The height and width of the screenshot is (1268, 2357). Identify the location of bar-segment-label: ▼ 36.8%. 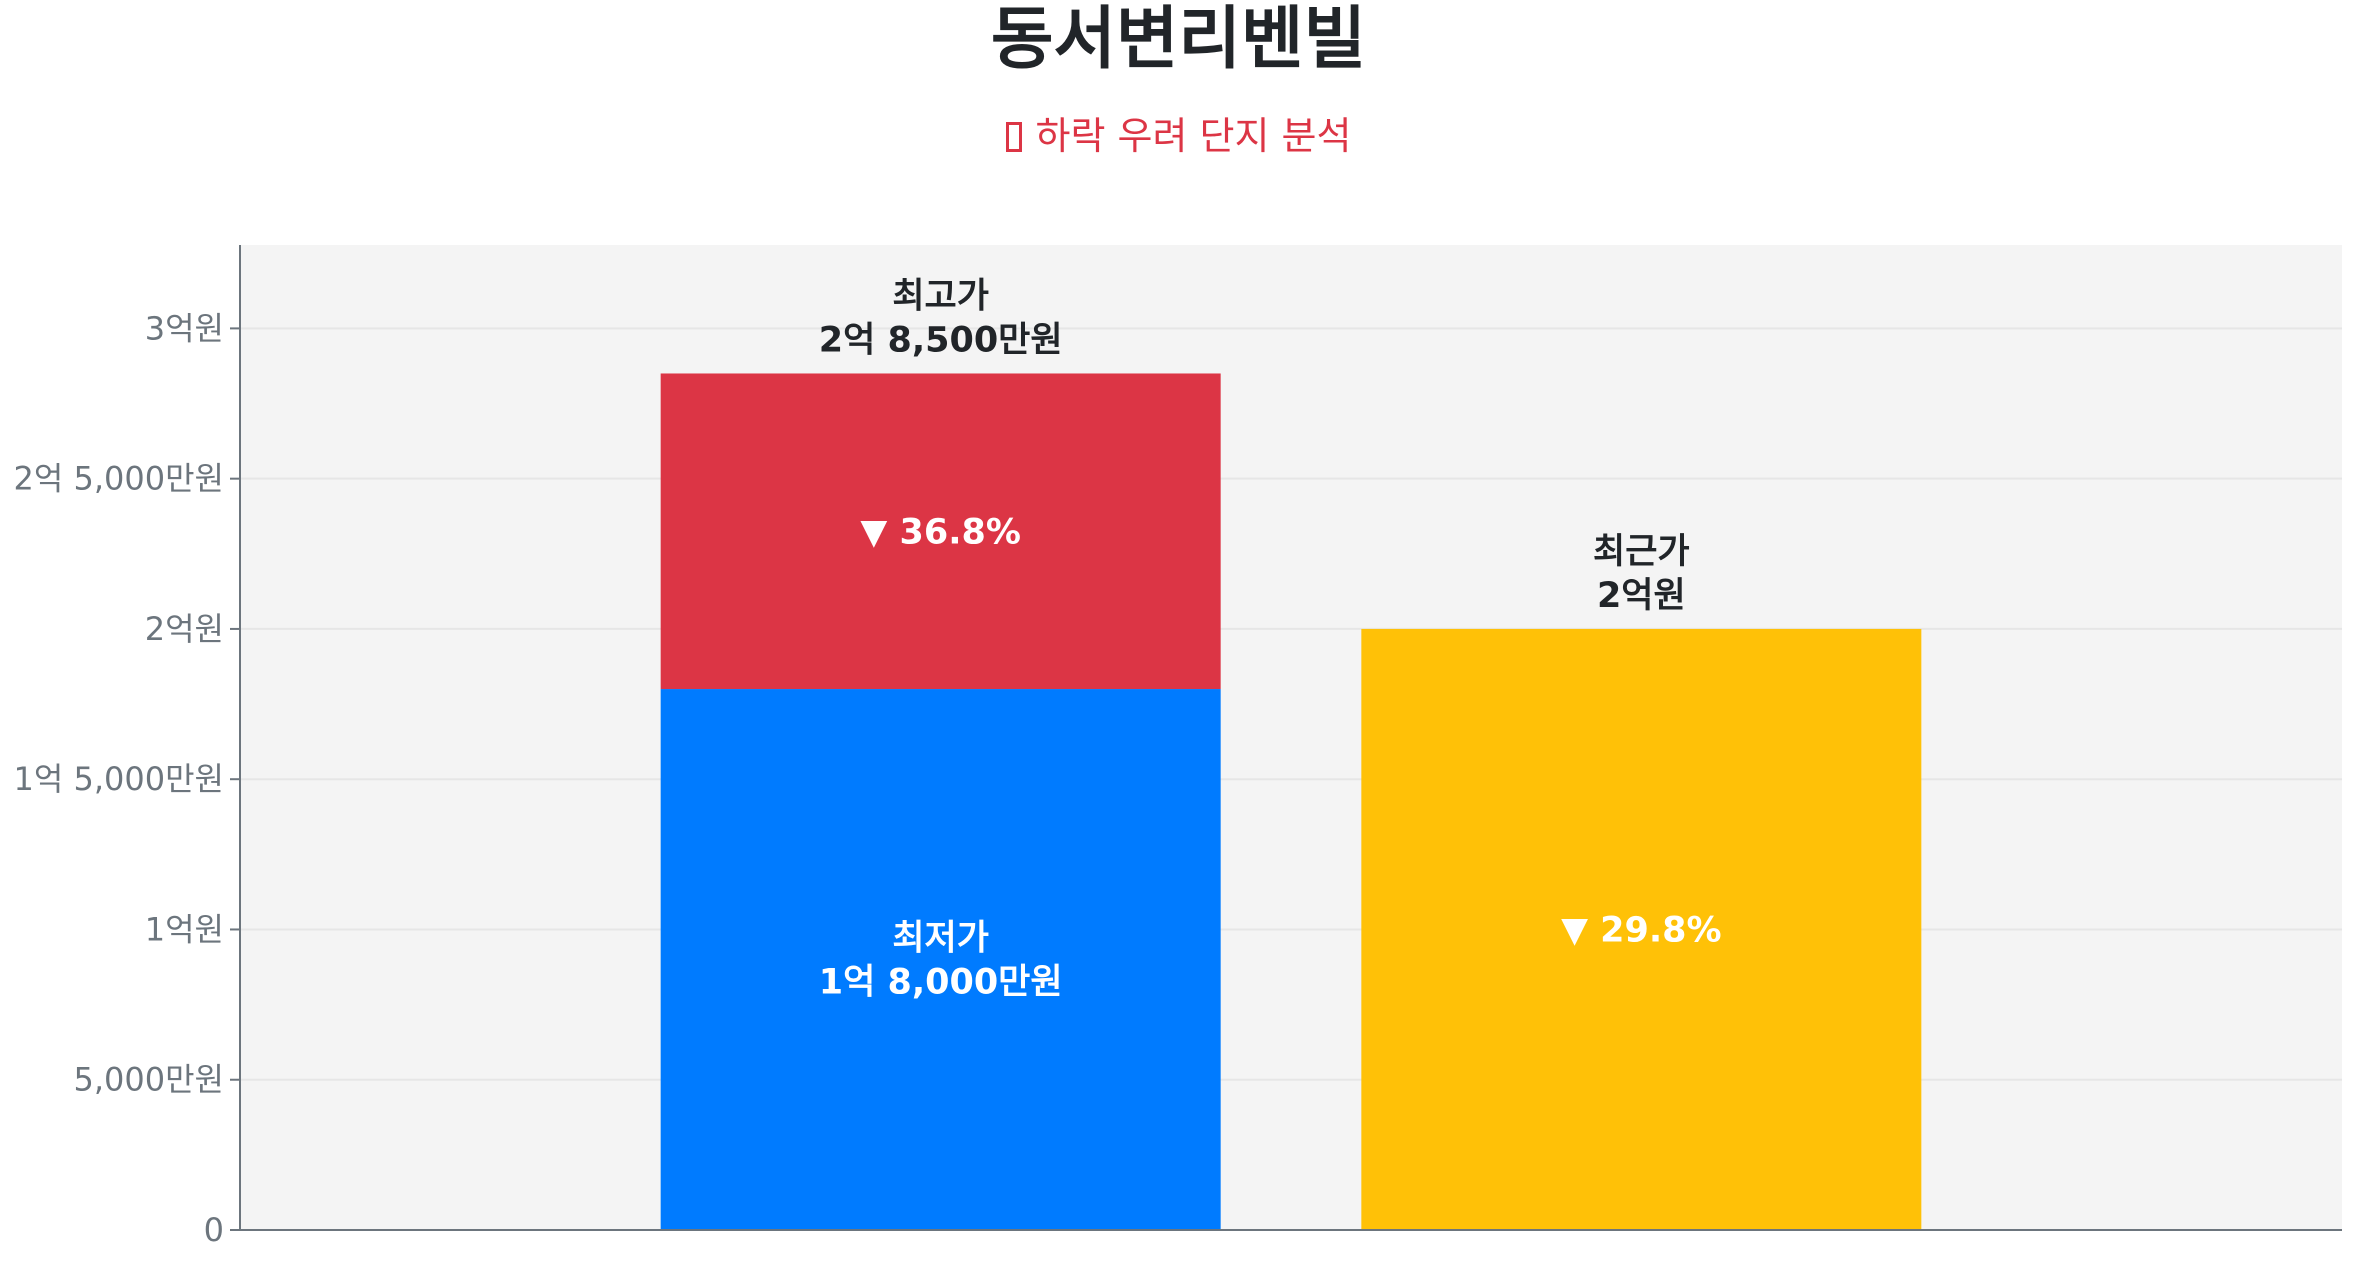
(940, 532).